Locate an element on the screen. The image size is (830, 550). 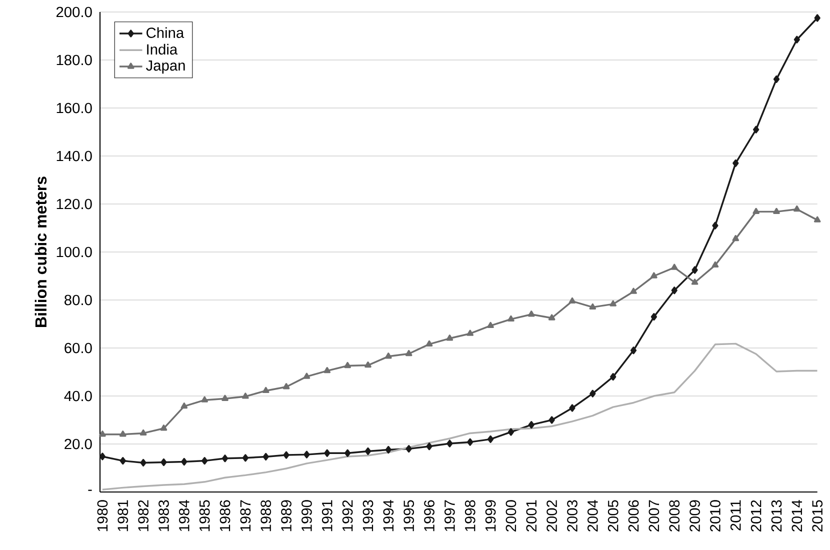
x-tick-label: 2003 is located at coordinates (572, 516).